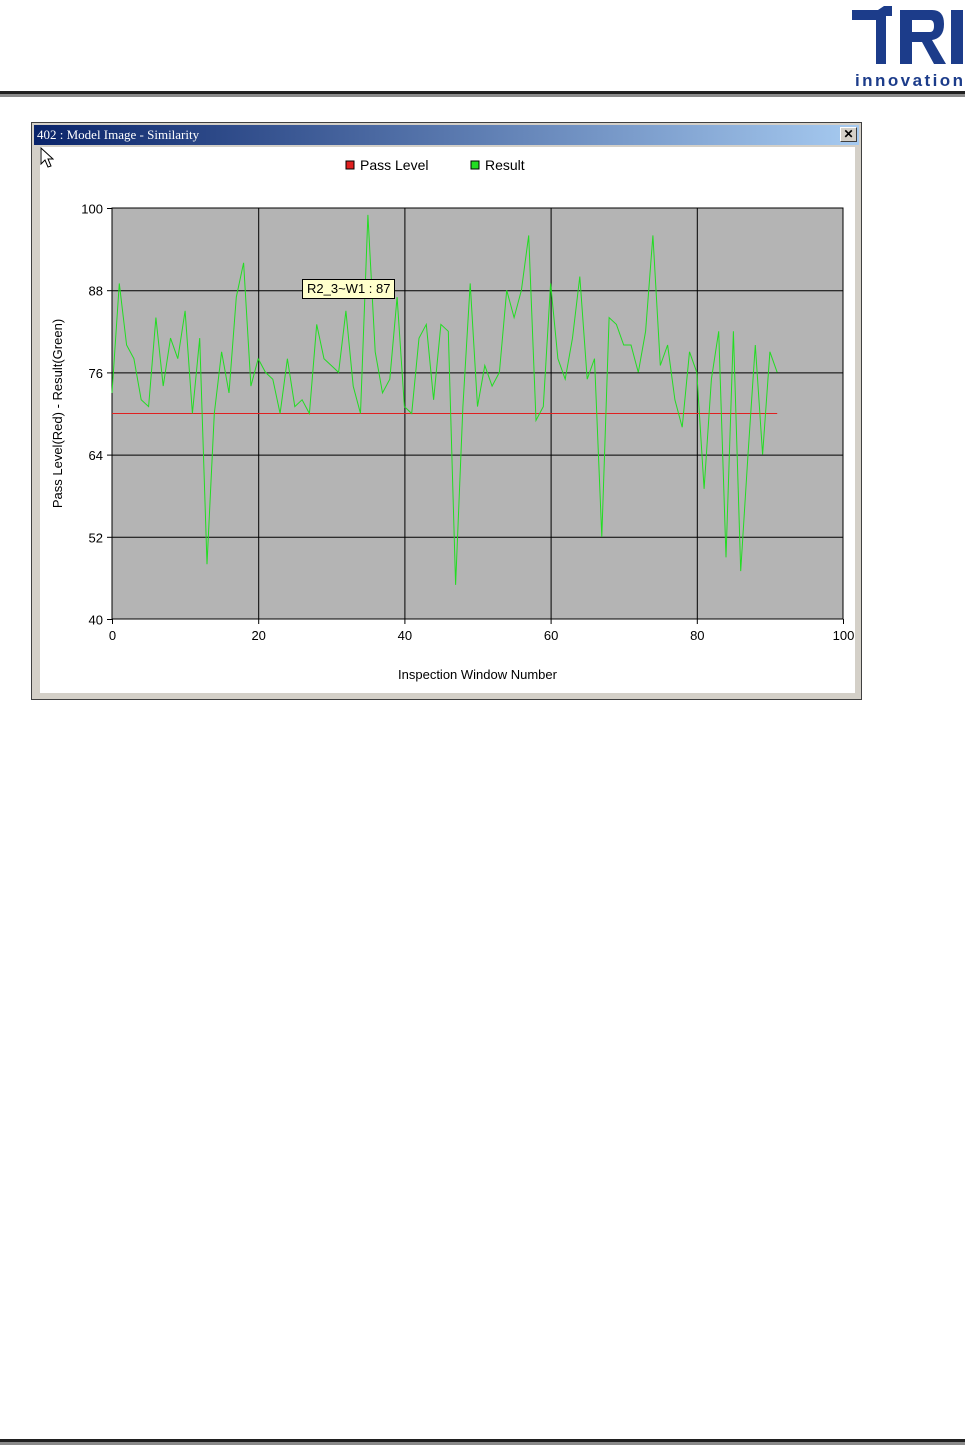  What do you see at coordinates (697, 635) in the screenshot?
I see `x-tick-label: 80` at bounding box center [697, 635].